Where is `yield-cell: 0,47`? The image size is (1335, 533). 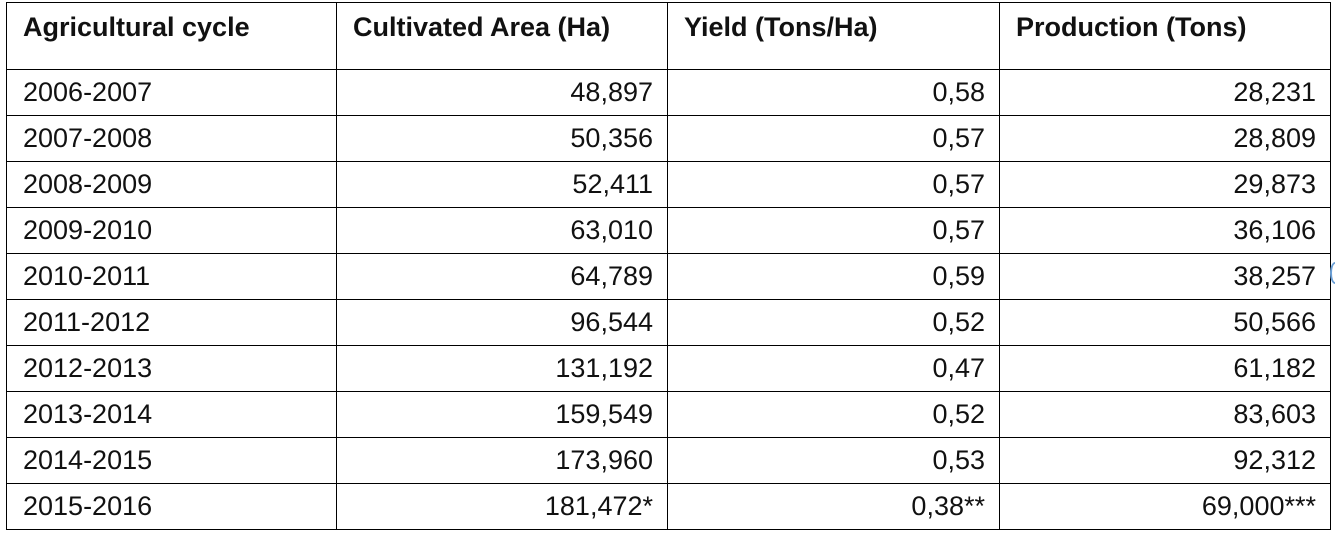
yield-cell: 0,47 is located at coordinates (833, 368).